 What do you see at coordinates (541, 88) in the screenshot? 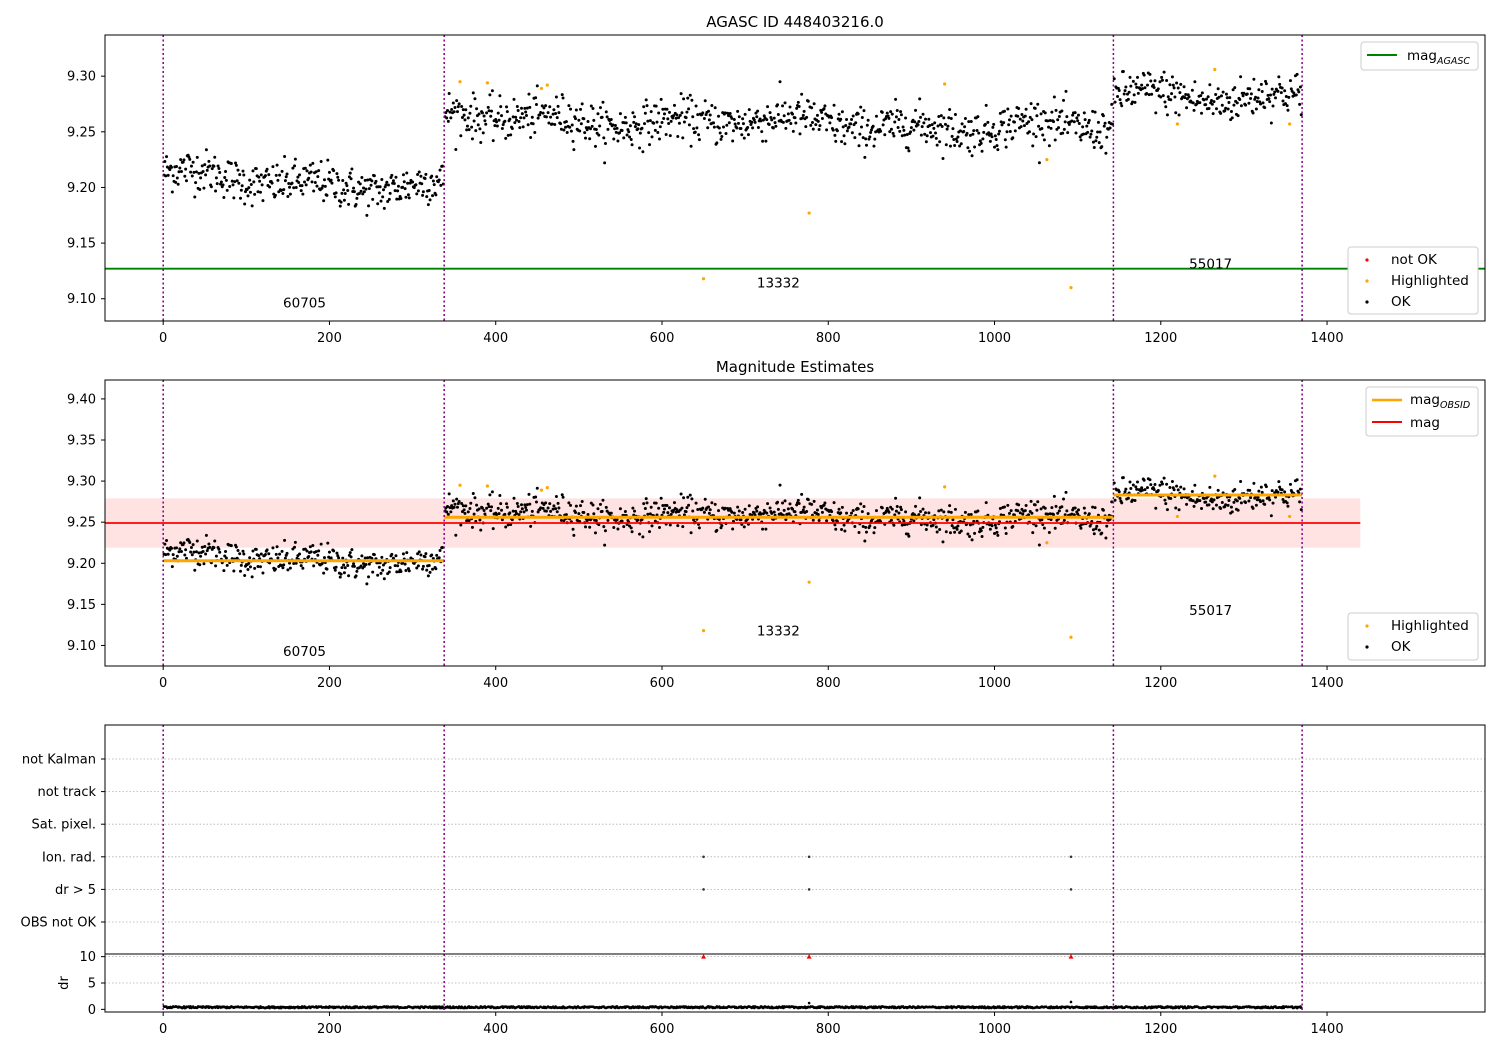
I see `highlighted-point` at bounding box center [541, 88].